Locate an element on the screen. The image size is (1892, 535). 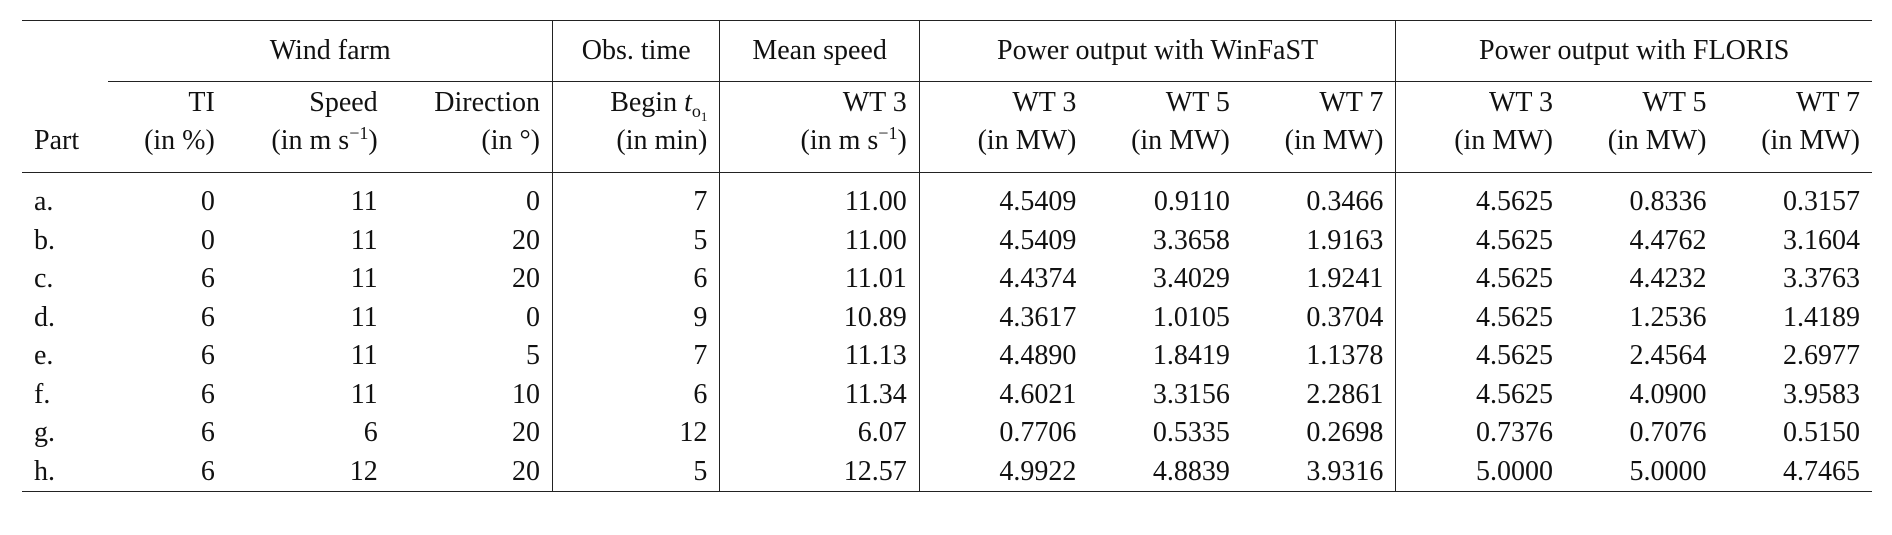
cell-winfast-wt5: 0.5335 is located at coordinates (1191, 433).